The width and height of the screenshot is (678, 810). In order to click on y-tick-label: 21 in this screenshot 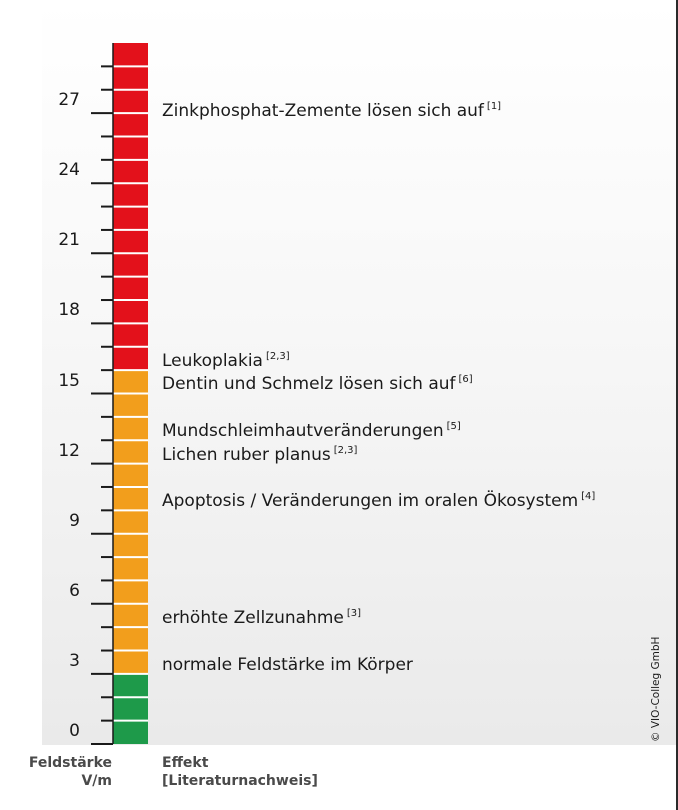, I will do `click(69, 240)`.